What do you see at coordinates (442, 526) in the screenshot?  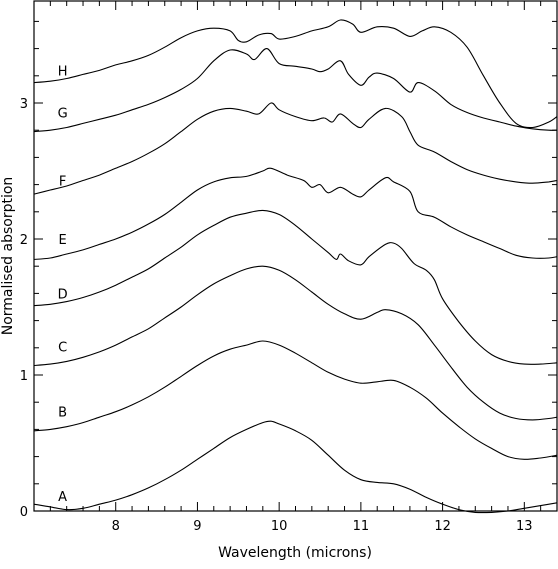 I see `x-tick-label: 12` at bounding box center [442, 526].